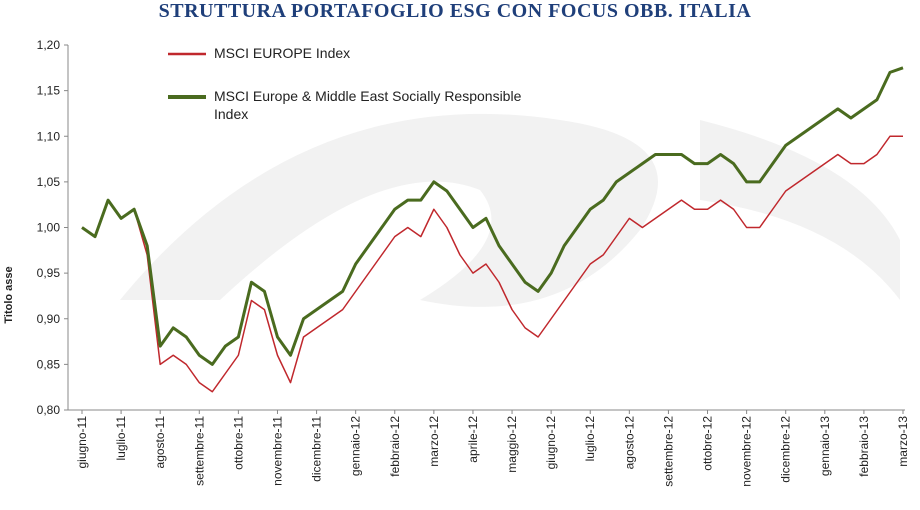 The height and width of the screenshot is (510, 920). Describe the element at coordinates (49, 136) in the screenshot. I see `y-tick-label: 1,10` at that location.